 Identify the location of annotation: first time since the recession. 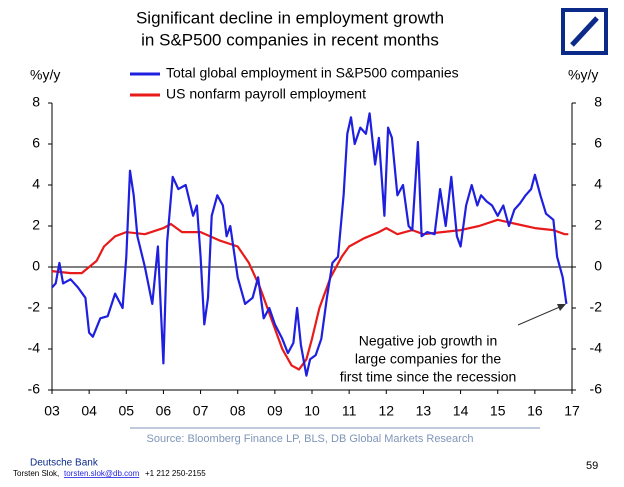
(428, 377).